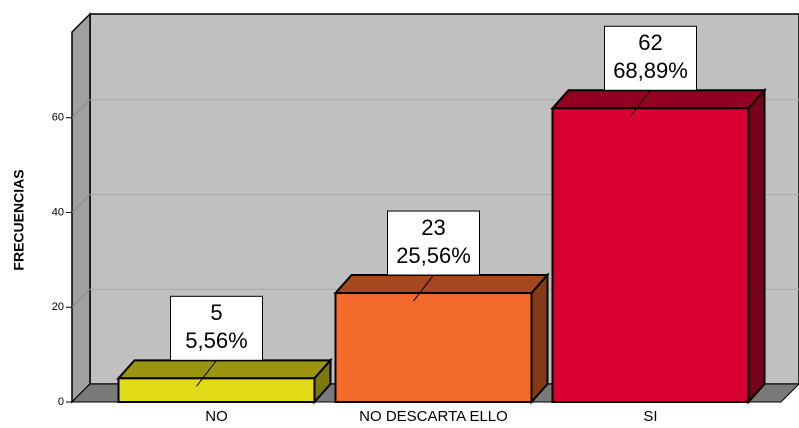  What do you see at coordinates (216, 340) in the screenshot?
I see `data-label: 5,56%` at bounding box center [216, 340].